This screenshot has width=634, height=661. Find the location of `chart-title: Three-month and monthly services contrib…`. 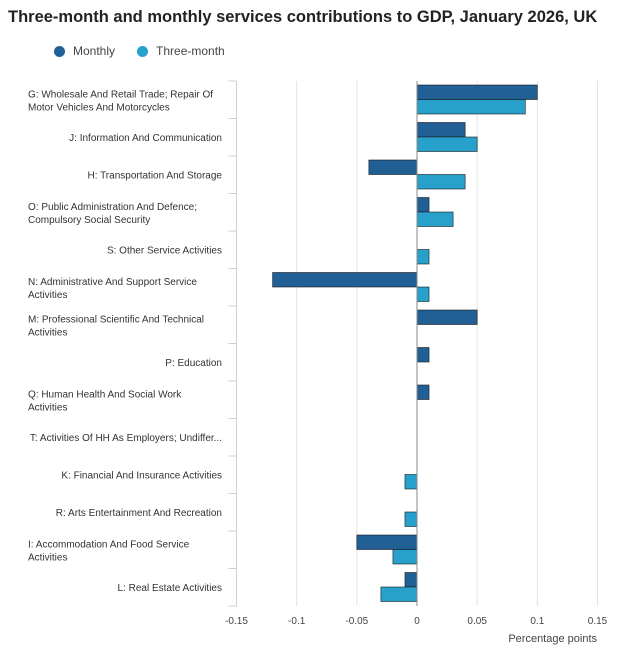

chart-title: Three-month and monthly services contrib… is located at coordinates (303, 17).